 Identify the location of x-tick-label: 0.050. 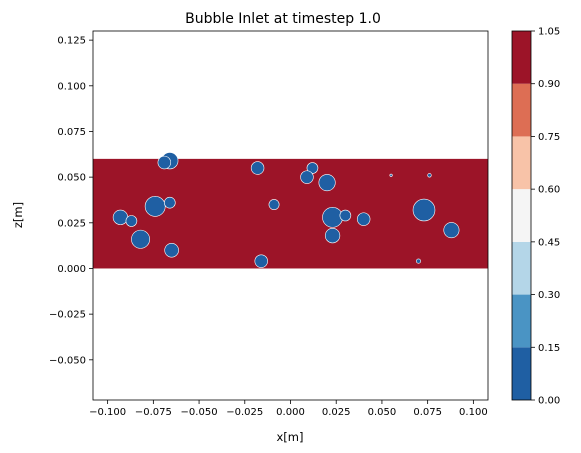
(382, 412).